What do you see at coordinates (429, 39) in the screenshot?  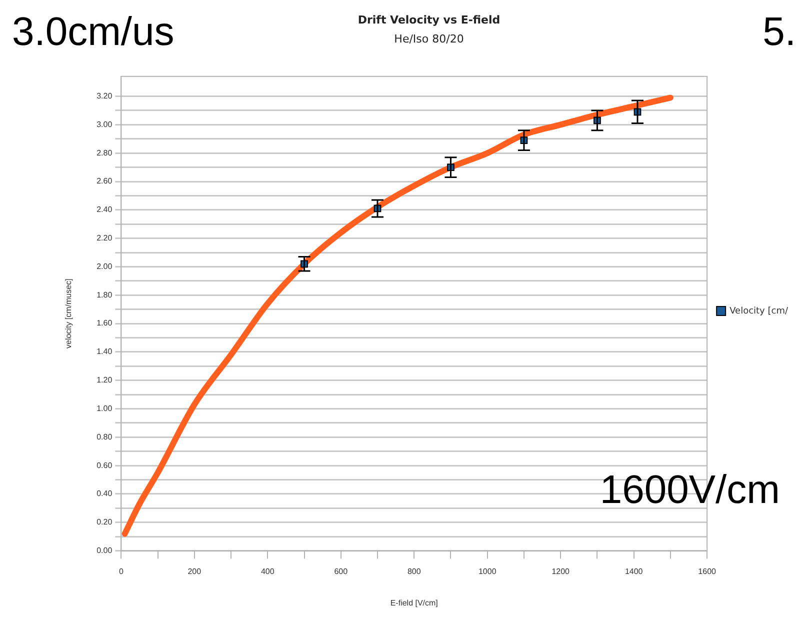 I see `chart-subtitle: He/Iso 80/20` at bounding box center [429, 39].